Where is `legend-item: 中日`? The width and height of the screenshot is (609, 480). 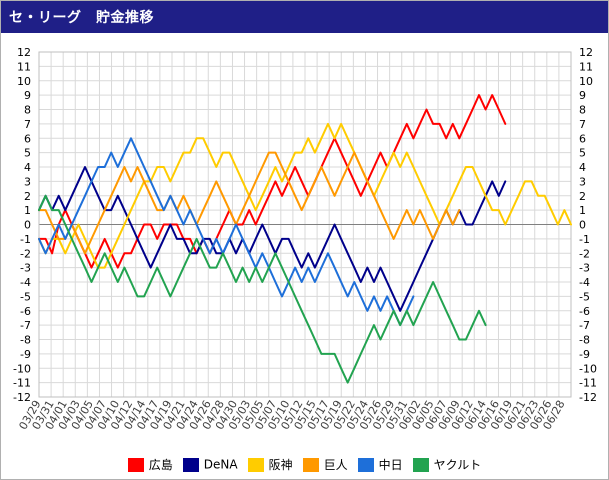
legend-item: 中日 is located at coordinates (380, 464).